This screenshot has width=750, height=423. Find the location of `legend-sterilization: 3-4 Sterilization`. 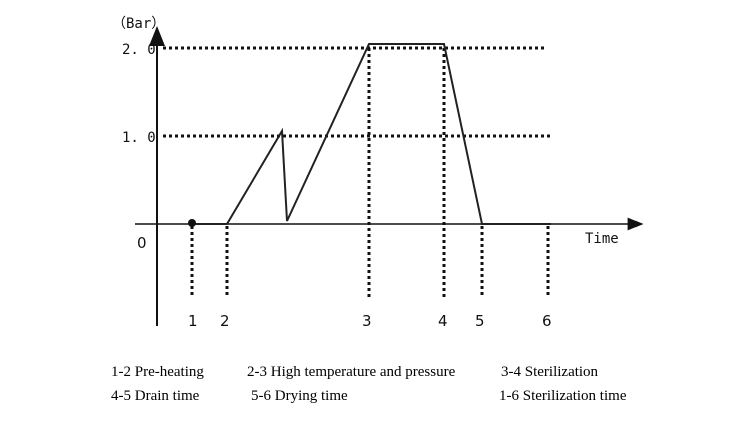

legend-sterilization: 3-4 Sterilization is located at coordinates (550, 372).